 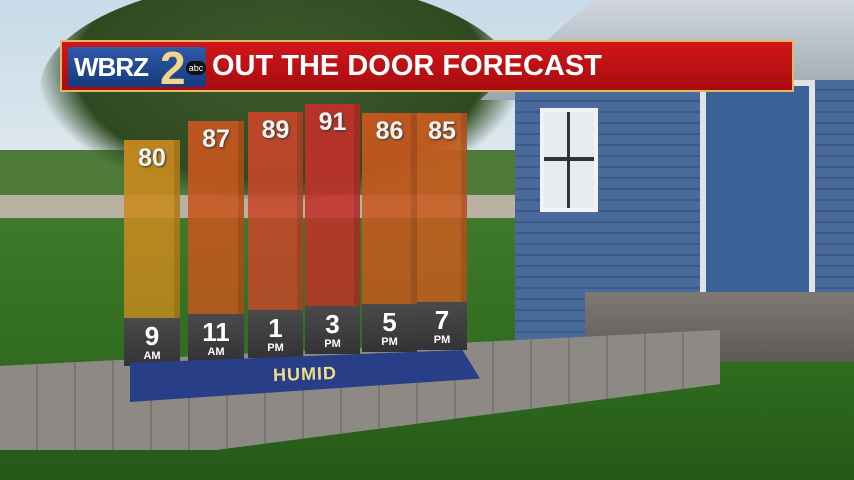 I want to click on bar-column: 80, so click(x=152, y=229).